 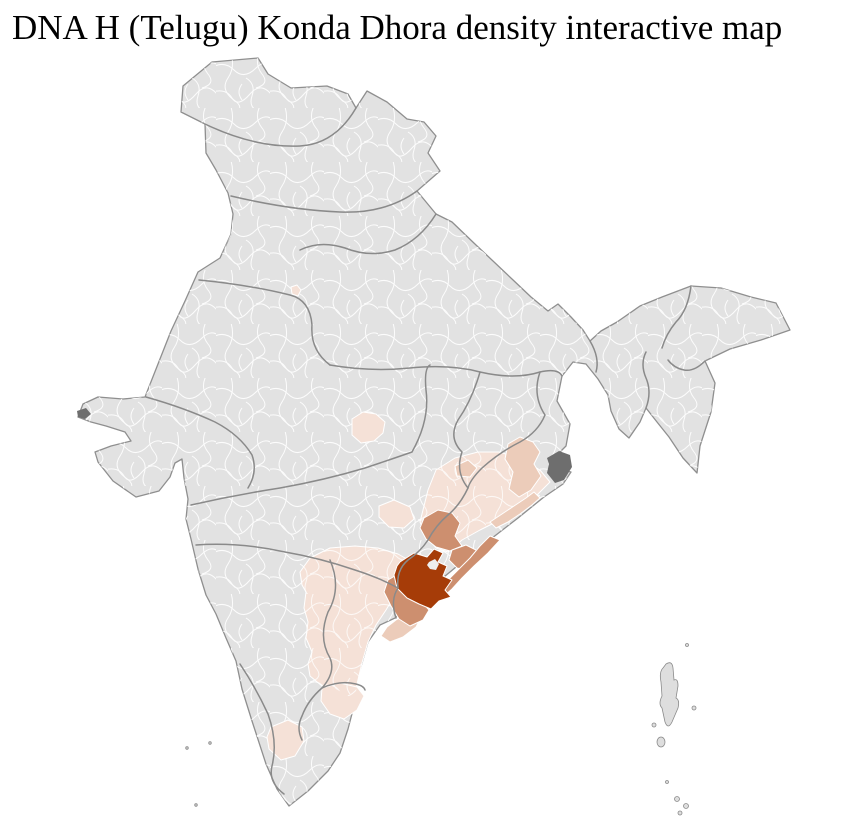 I want to click on lakshadweep-islands, so click(x=198, y=774).